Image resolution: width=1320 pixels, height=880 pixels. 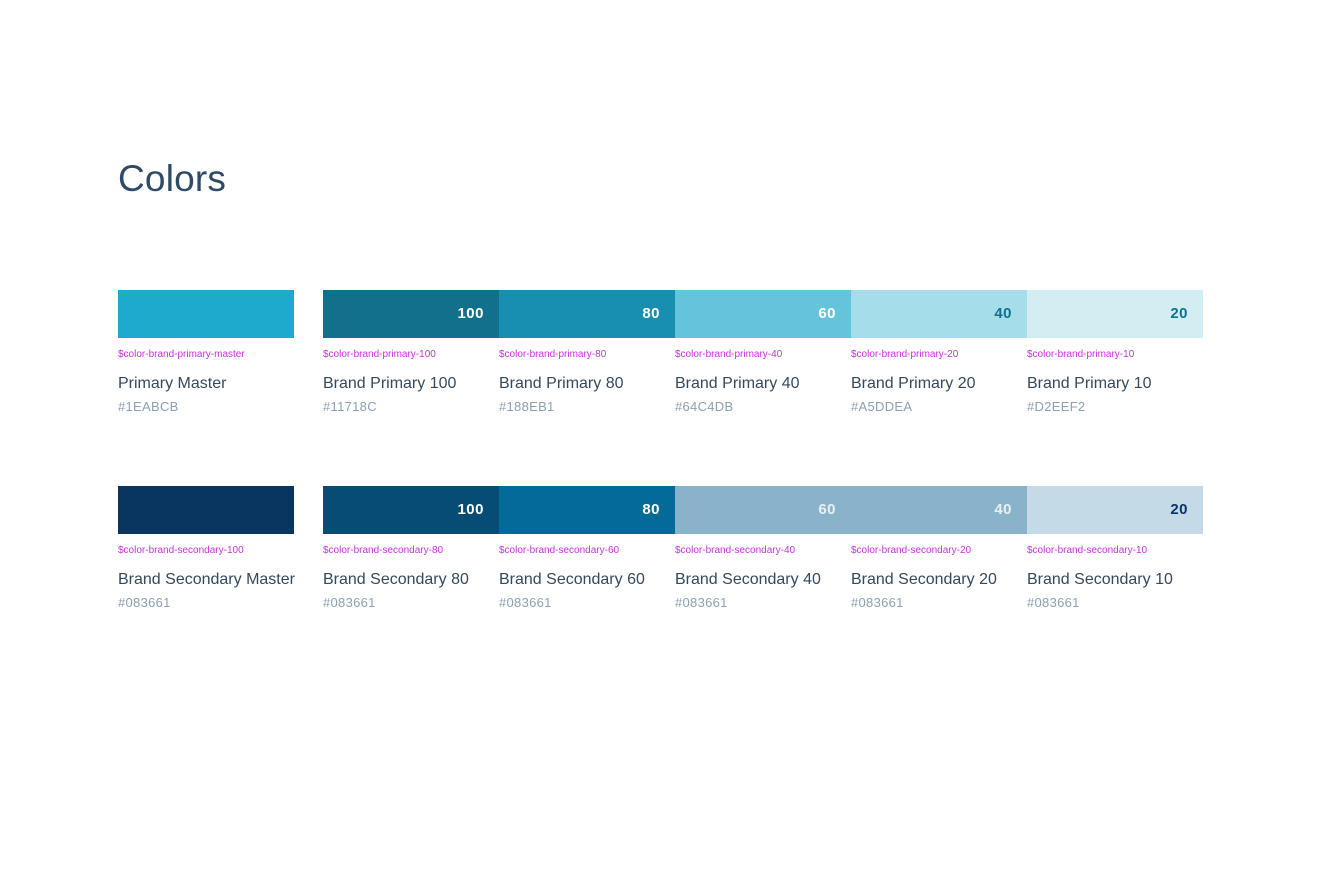 What do you see at coordinates (729, 354) in the screenshot?
I see `swatch-token: $color-brand-primary-40` at bounding box center [729, 354].